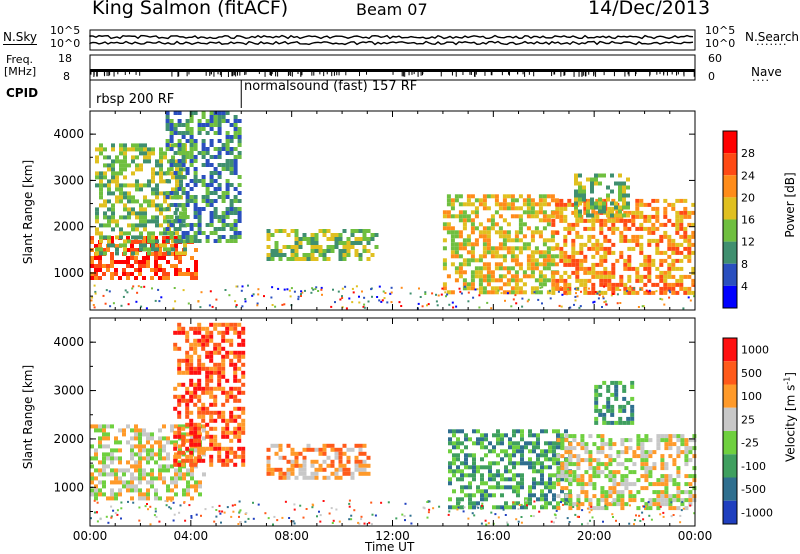 The width and height of the screenshot is (800, 554). I want to click on cpid-segment-2: normalsound (fast) 157 RF, so click(331, 86).